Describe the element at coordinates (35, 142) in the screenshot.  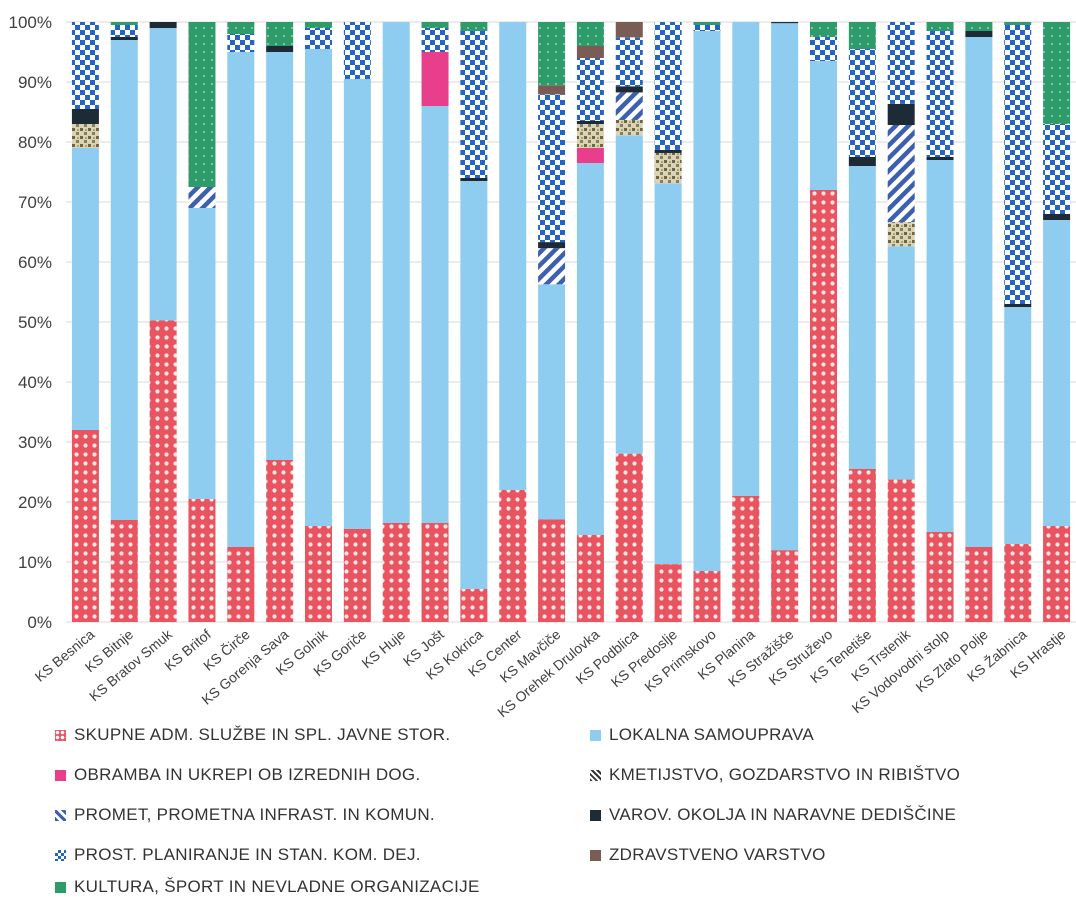
I see `y-tick-label: 80%` at that location.